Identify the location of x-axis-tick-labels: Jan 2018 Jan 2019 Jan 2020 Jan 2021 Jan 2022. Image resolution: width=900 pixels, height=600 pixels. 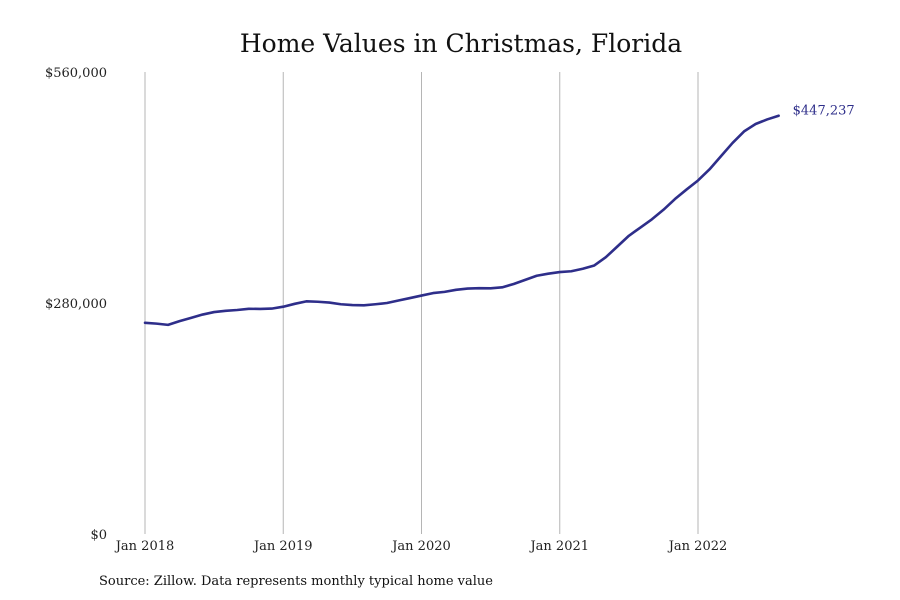
(421, 546).